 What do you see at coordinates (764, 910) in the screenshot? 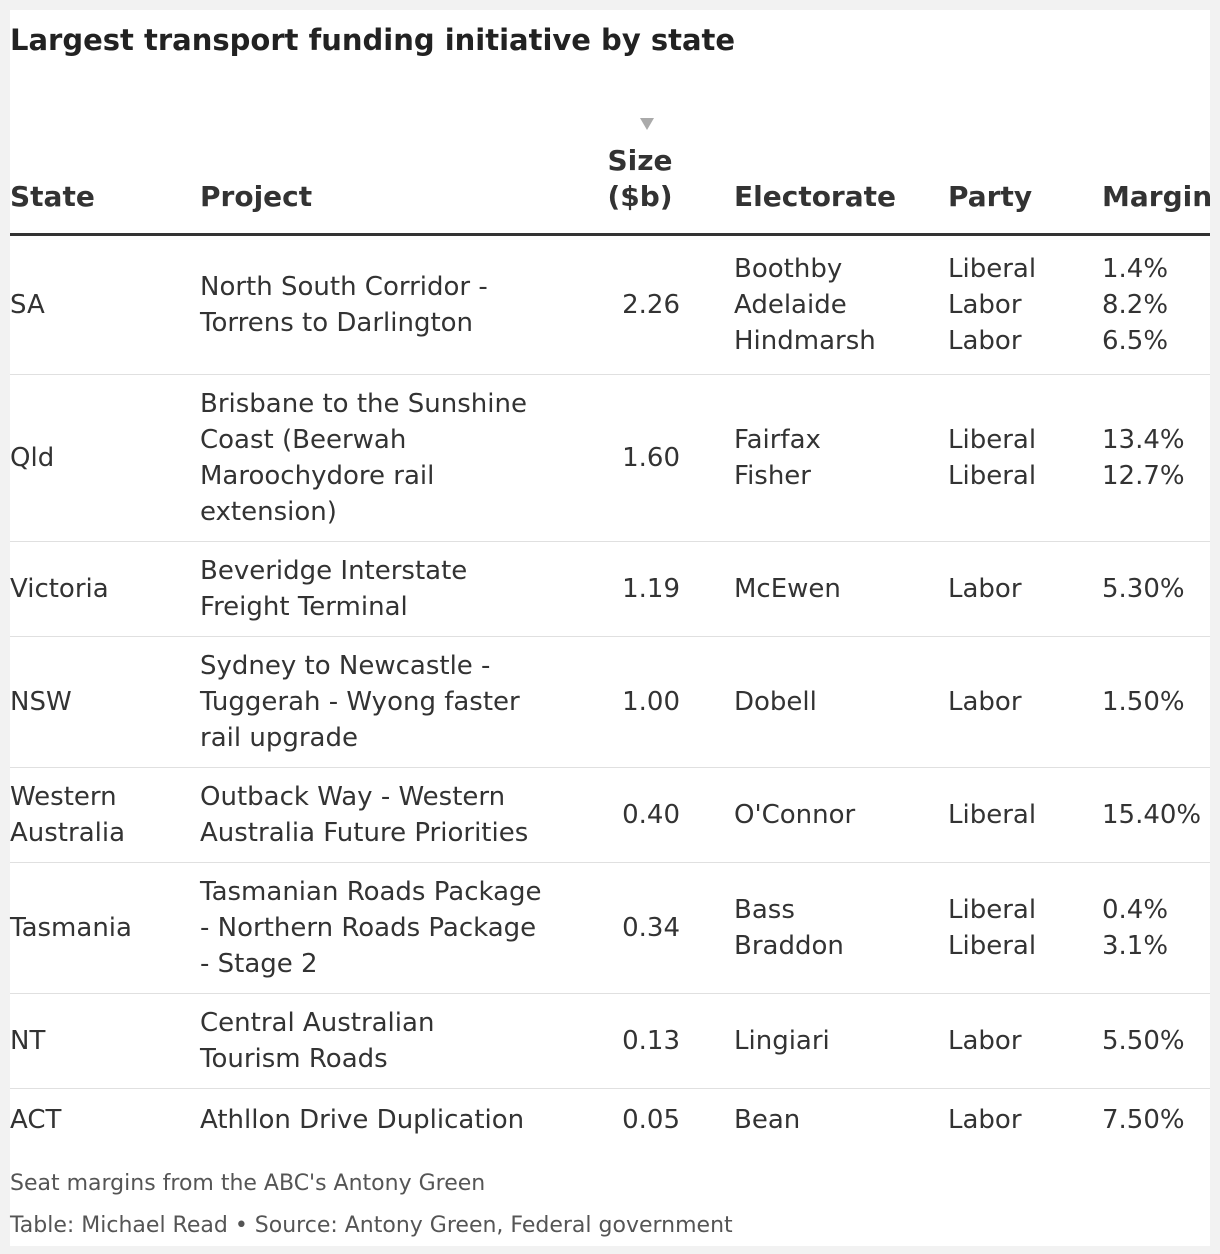
I see `cell-electorate-line: Bass` at bounding box center [764, 910].